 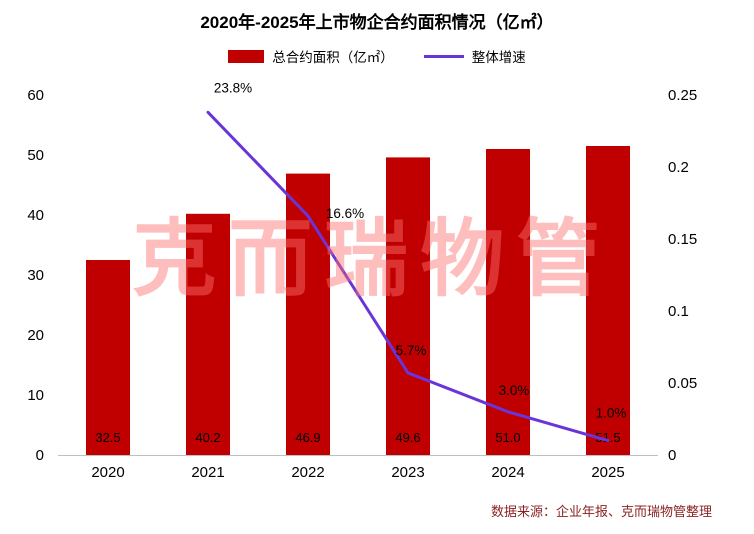 I want to click on line-value-label: 1.0%, so click(x=611, y=413).